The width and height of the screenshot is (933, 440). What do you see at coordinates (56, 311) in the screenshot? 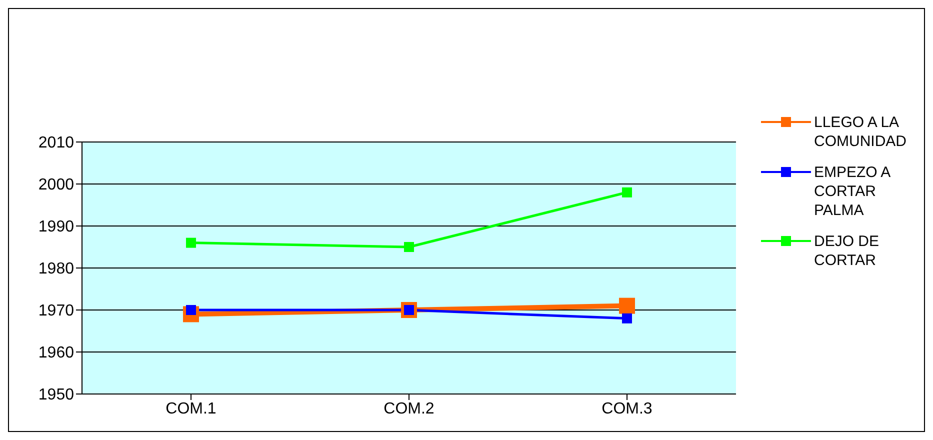
I see `y-tick-label: 1970` at bounding box center [56, 311].